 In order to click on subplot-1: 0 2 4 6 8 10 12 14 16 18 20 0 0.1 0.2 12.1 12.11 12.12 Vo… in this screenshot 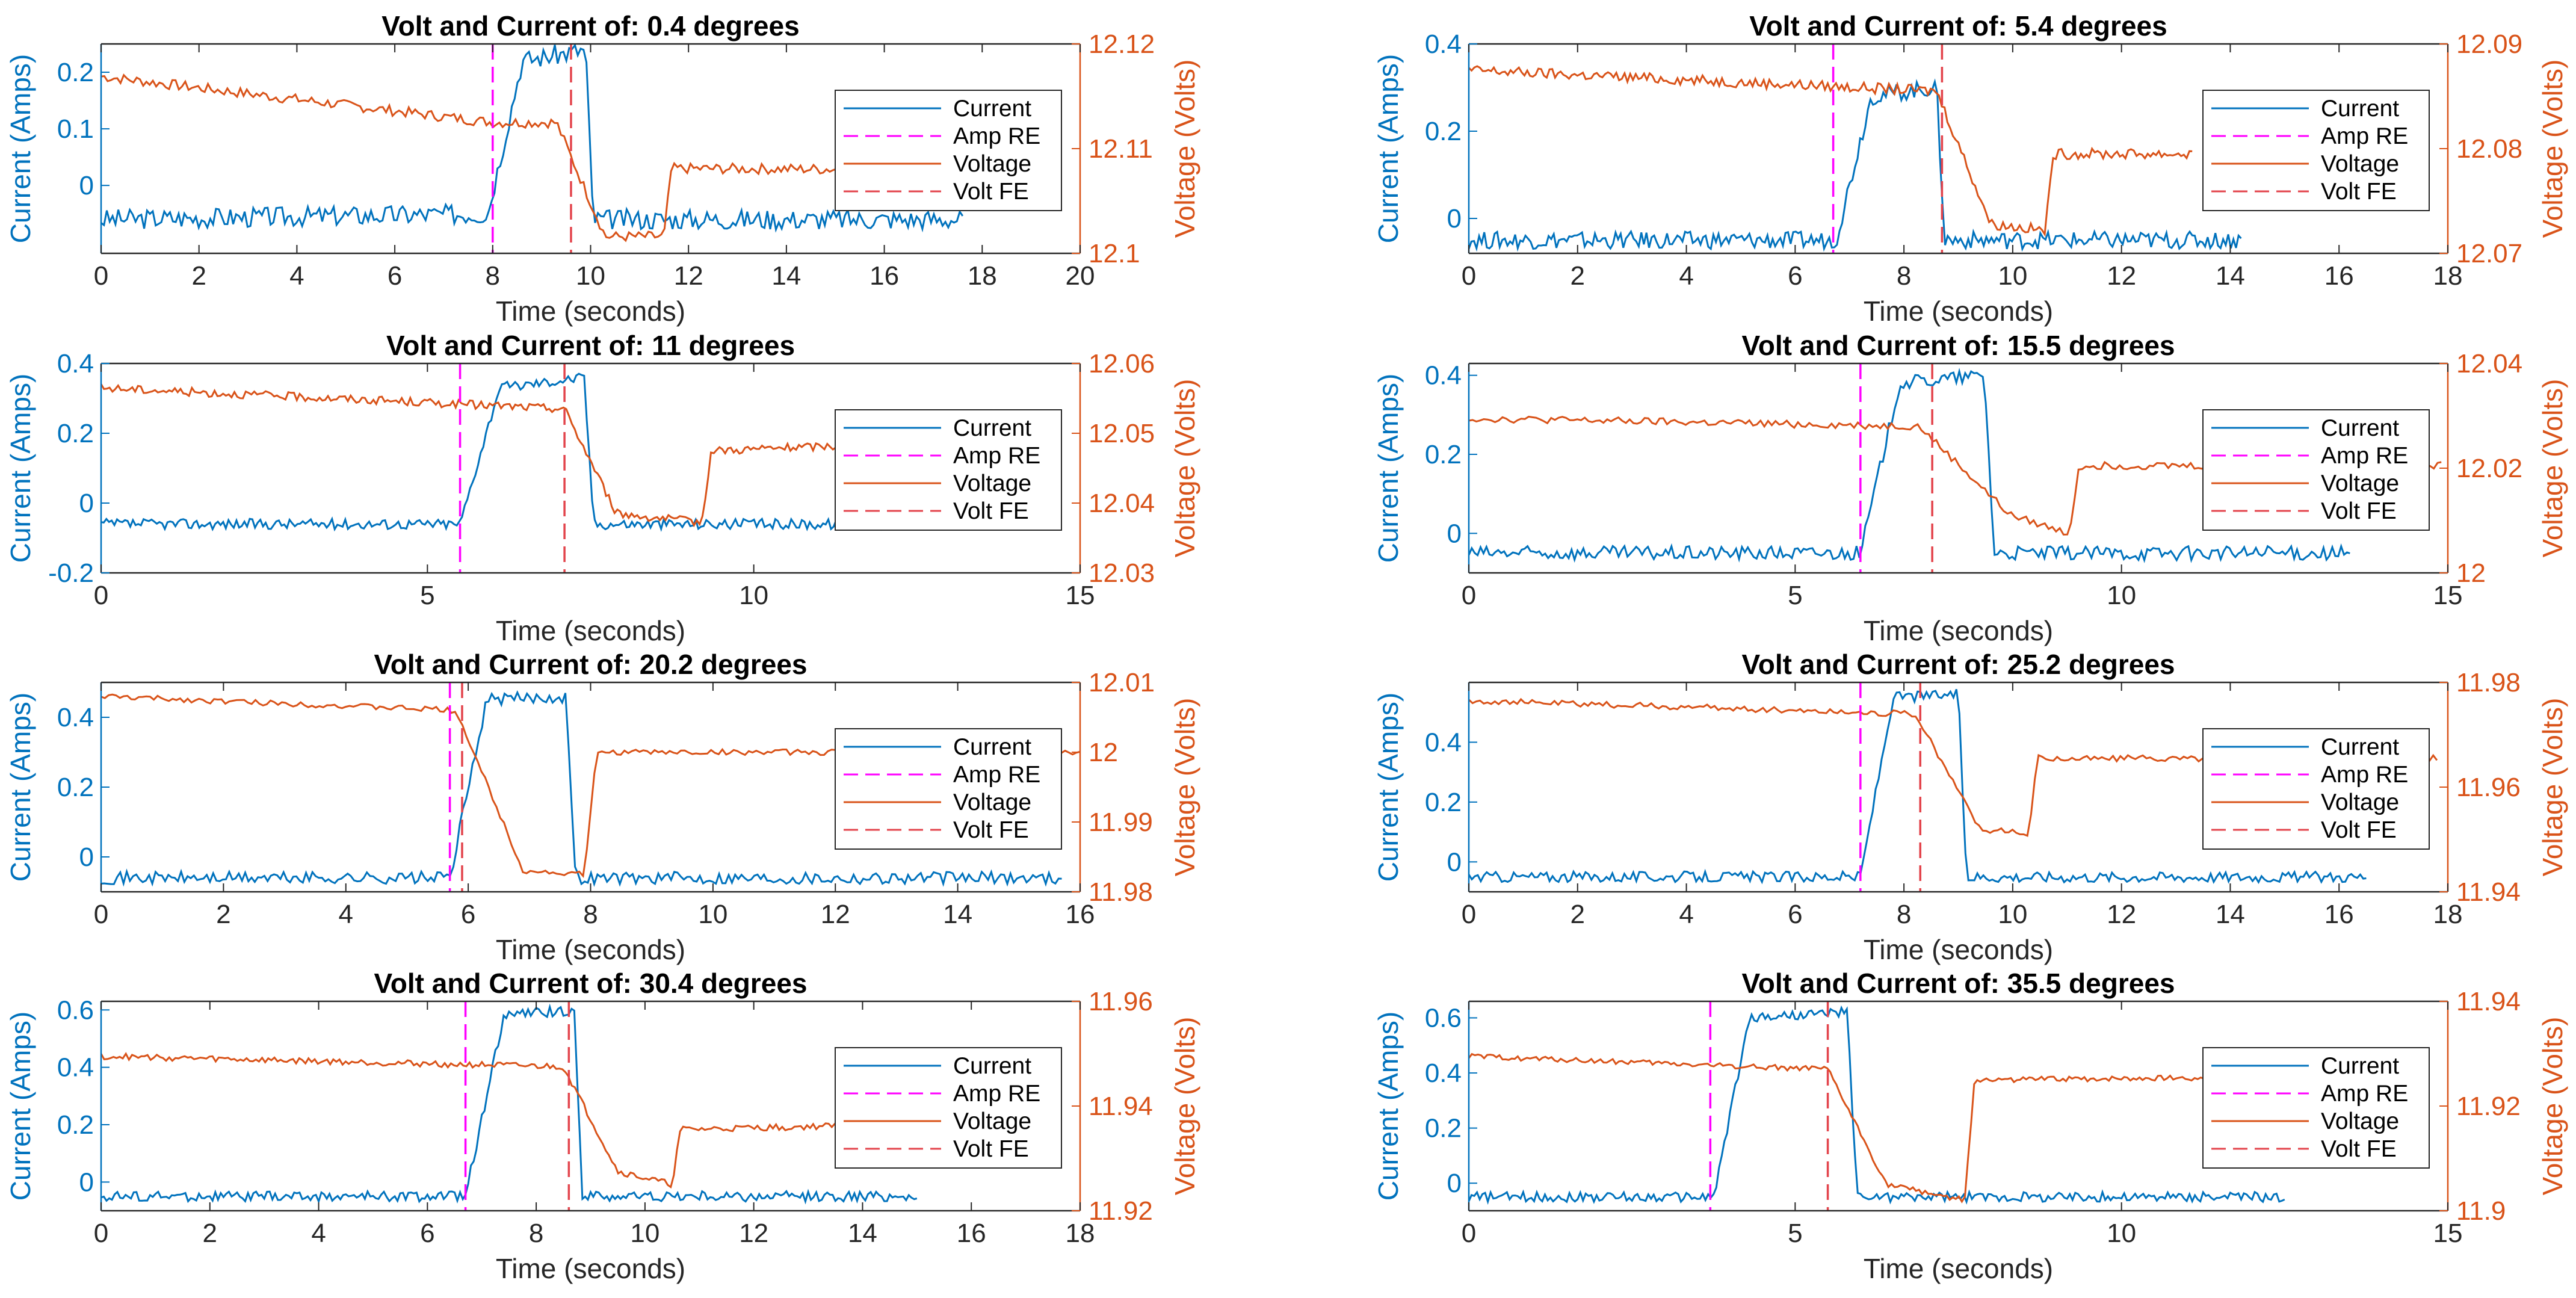, I will do `click(602, 168)`.